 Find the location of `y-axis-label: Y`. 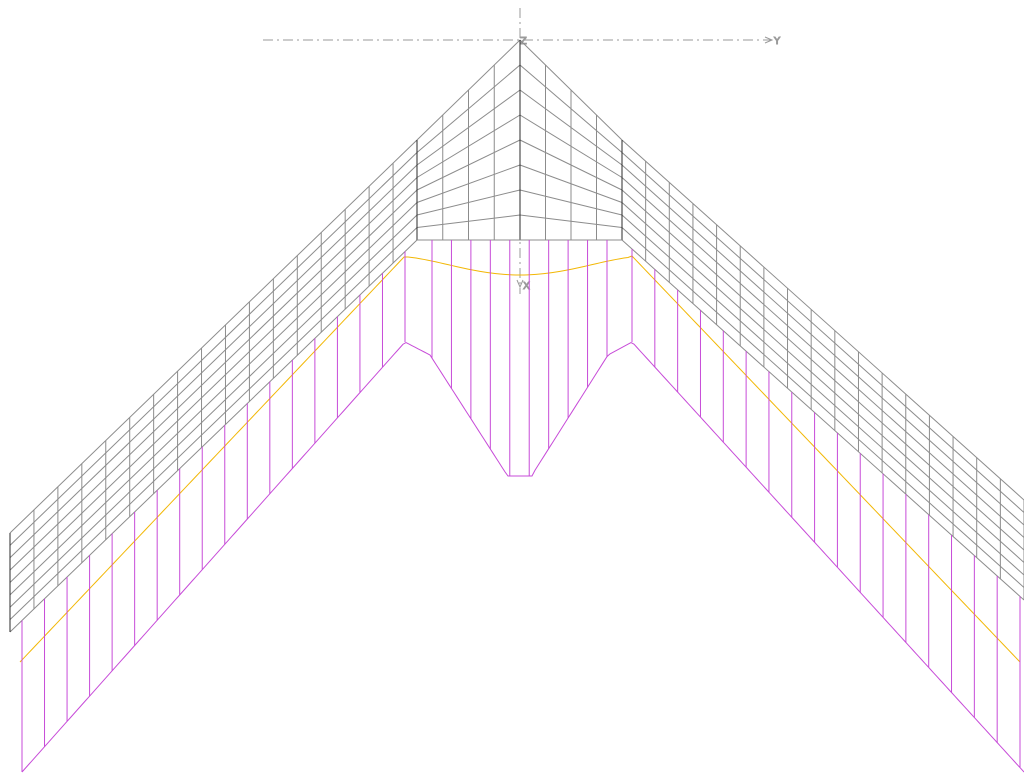

y-axis-label: Y is located at coordinates (777, 41).